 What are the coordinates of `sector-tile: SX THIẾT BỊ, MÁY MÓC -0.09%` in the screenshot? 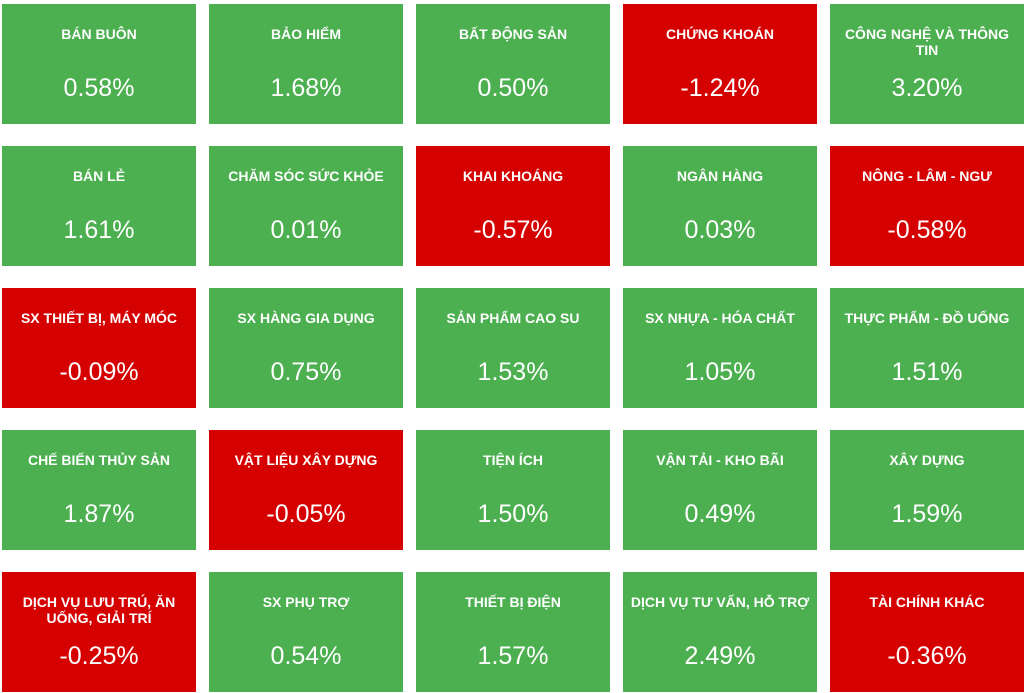 It's located at (99, 348).